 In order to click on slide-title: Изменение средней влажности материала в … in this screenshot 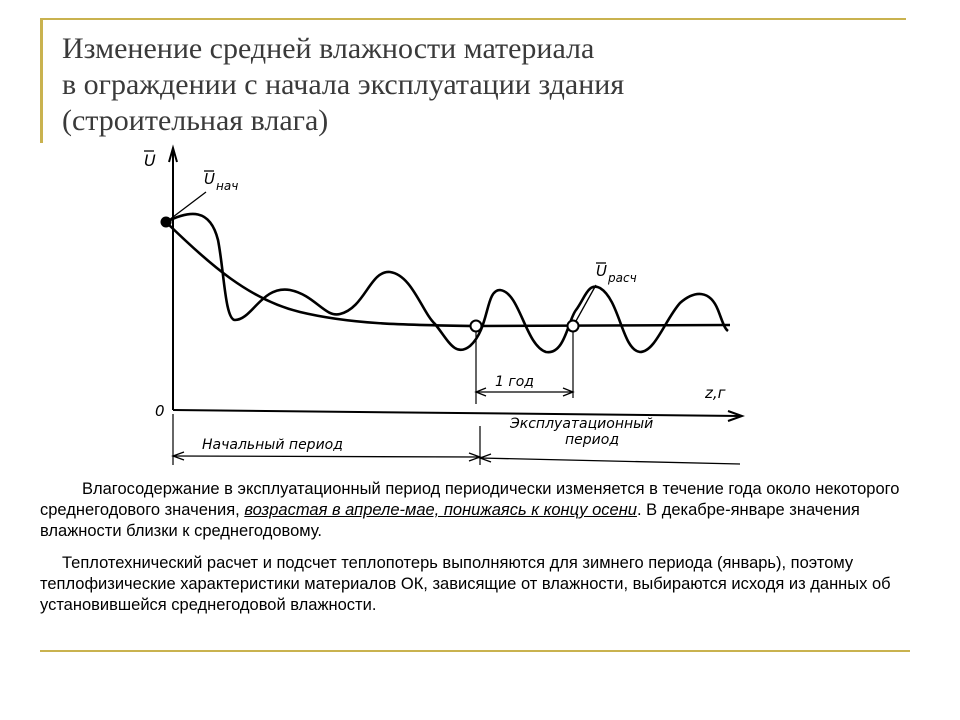, I will do `click(482, 85)`.